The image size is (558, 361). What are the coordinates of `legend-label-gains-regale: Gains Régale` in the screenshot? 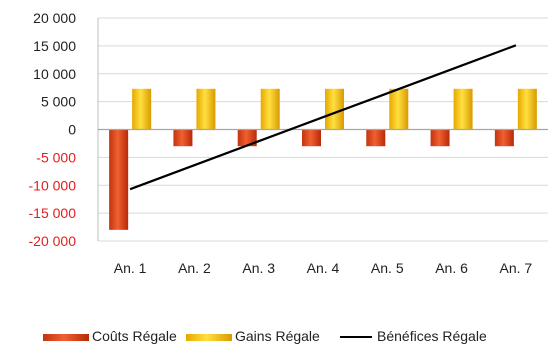 It's located at (277, 336).